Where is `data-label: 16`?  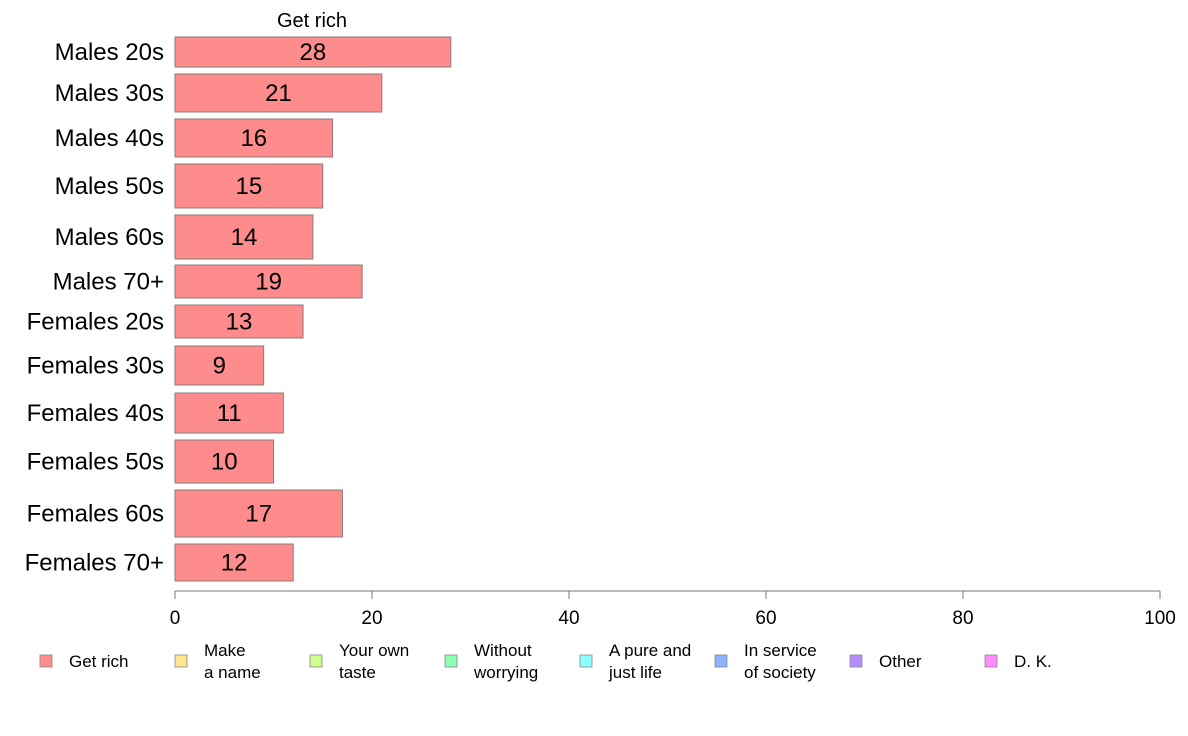
data-label: 16 is located at coordinates (253, 138).